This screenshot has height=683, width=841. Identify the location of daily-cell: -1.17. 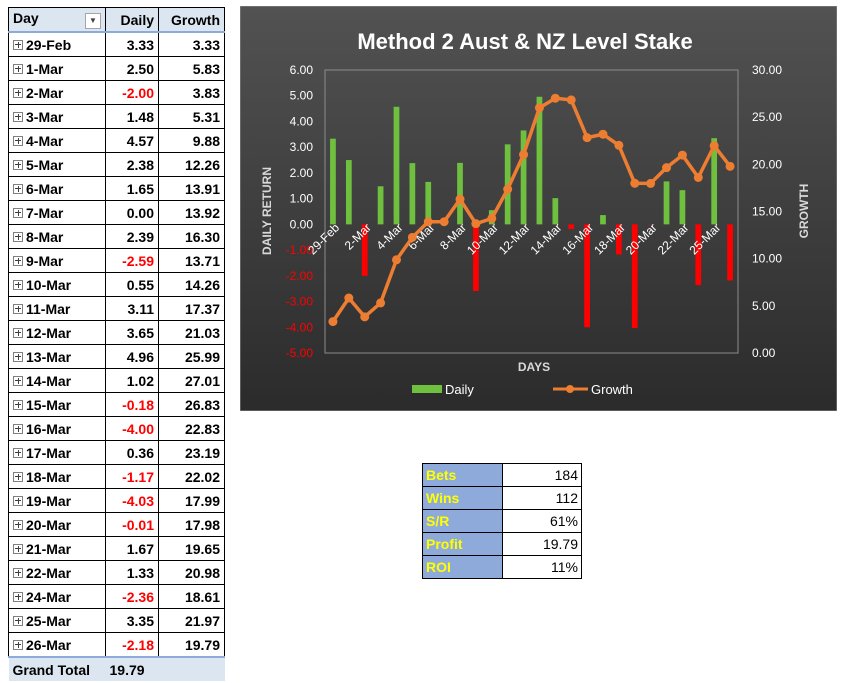
(132, 476).